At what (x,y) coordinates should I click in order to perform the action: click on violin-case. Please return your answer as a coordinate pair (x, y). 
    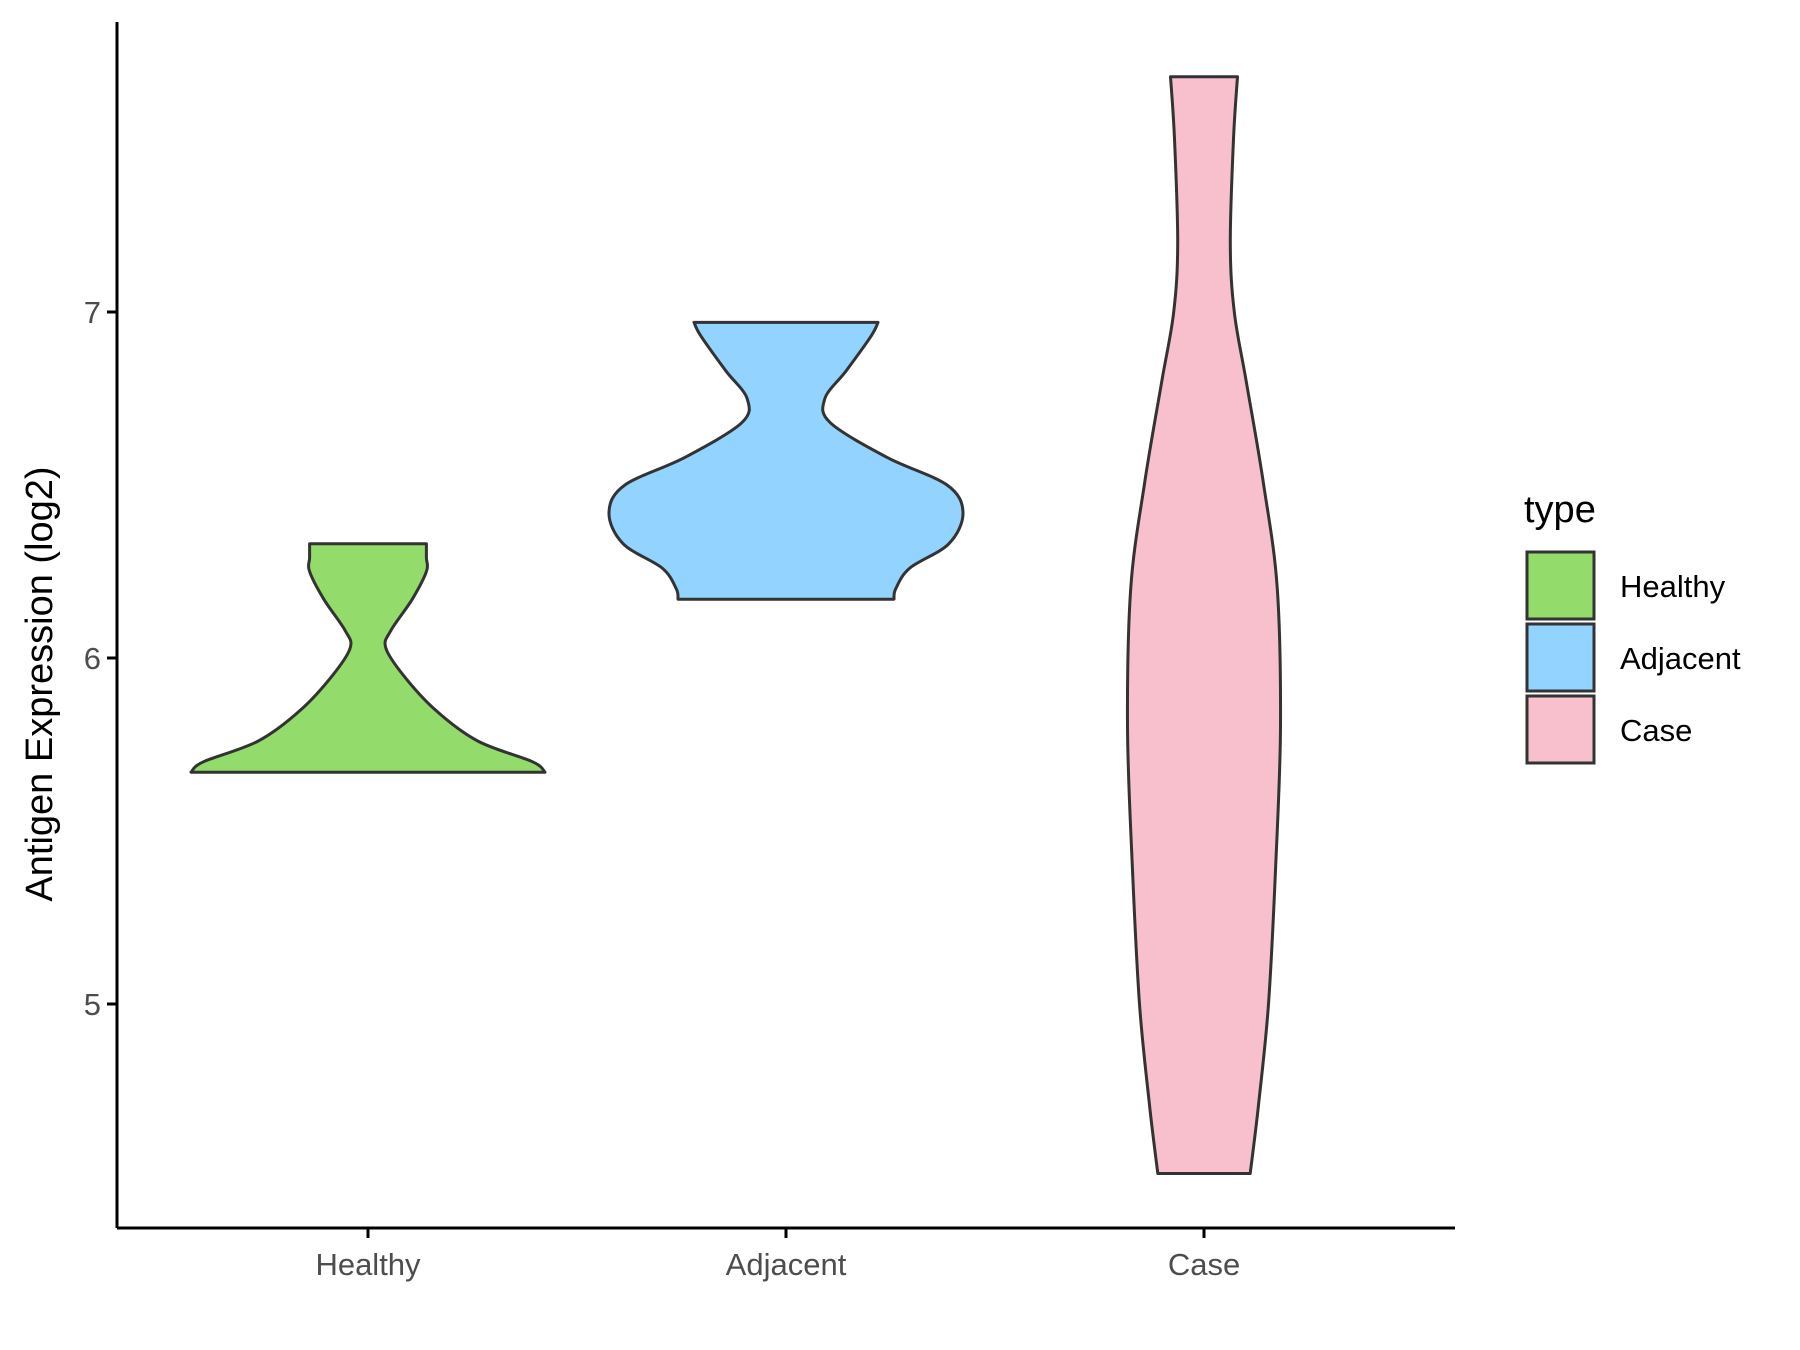
    Looking at the image, I should click on (1204, 625).